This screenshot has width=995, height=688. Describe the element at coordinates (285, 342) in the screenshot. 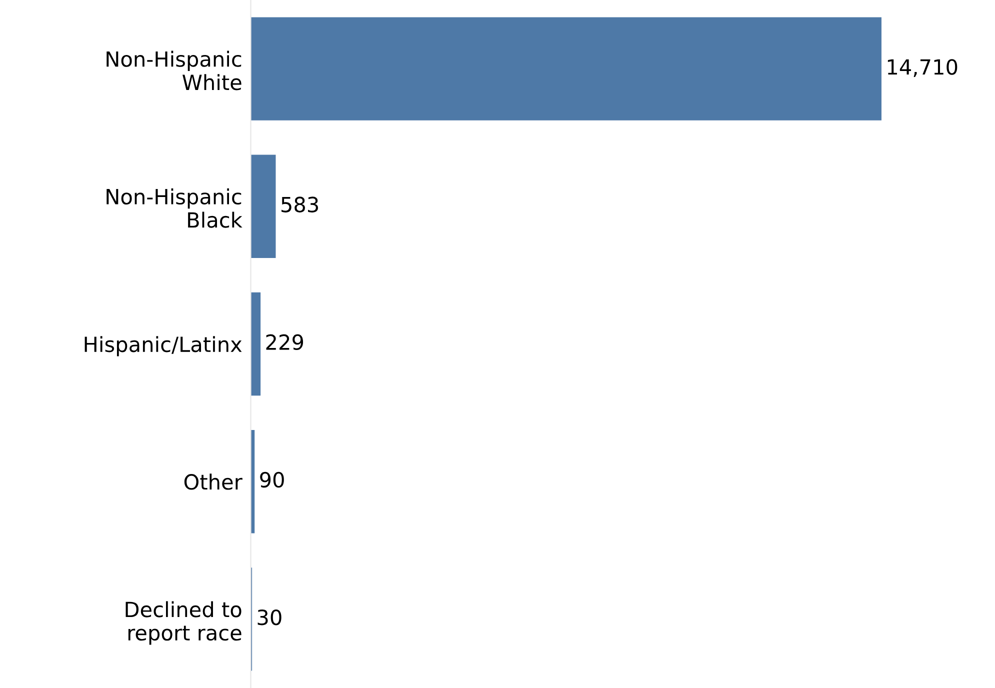

I see `data-label: 229` at that location.